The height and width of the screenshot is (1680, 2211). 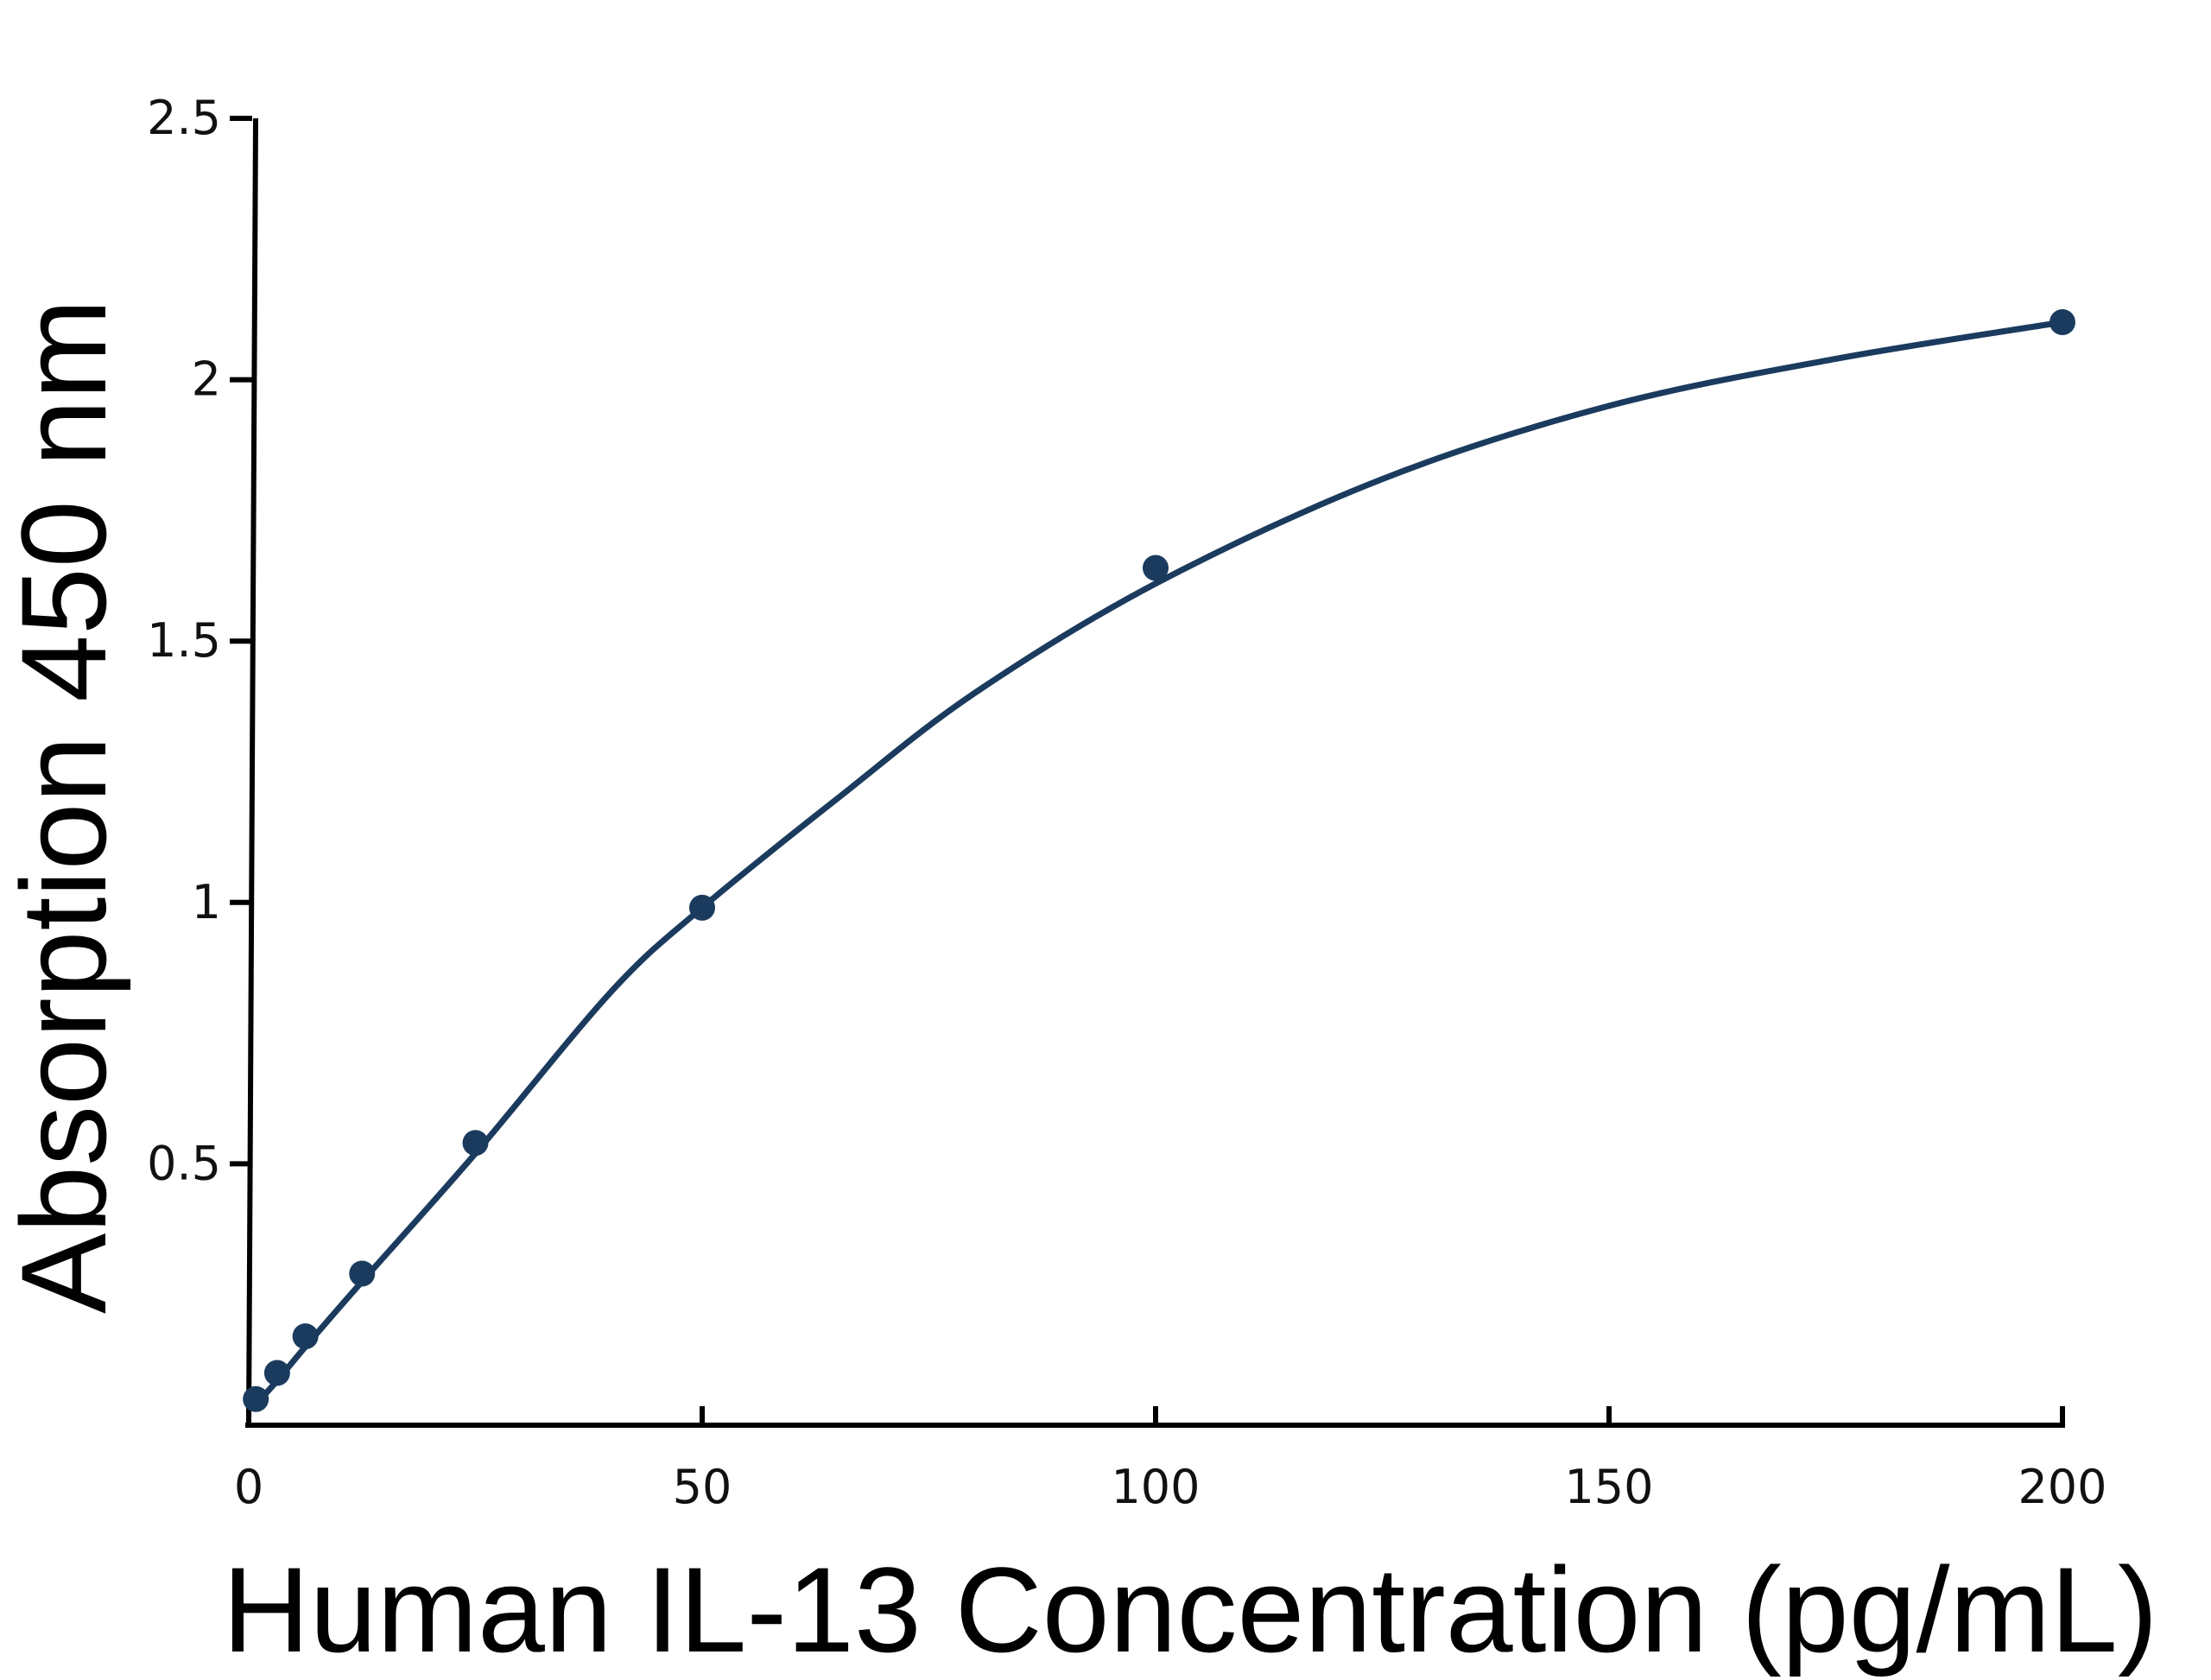 What do you see at coordinates (1608, 1487) in the screenshot?
I see `x-tick-label: 150` at bounding box center [1608, 1487].